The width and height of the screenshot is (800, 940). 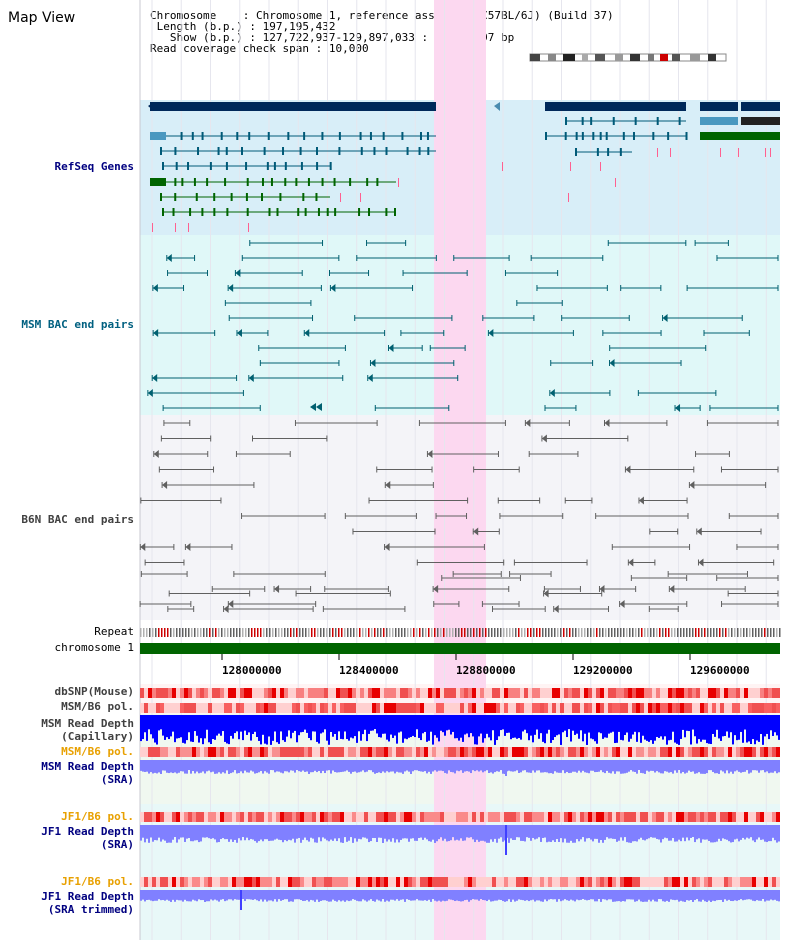 I want to click on track-label-jf1-depth-sra: JF1 Read Depth, so click(x=87, y=831).